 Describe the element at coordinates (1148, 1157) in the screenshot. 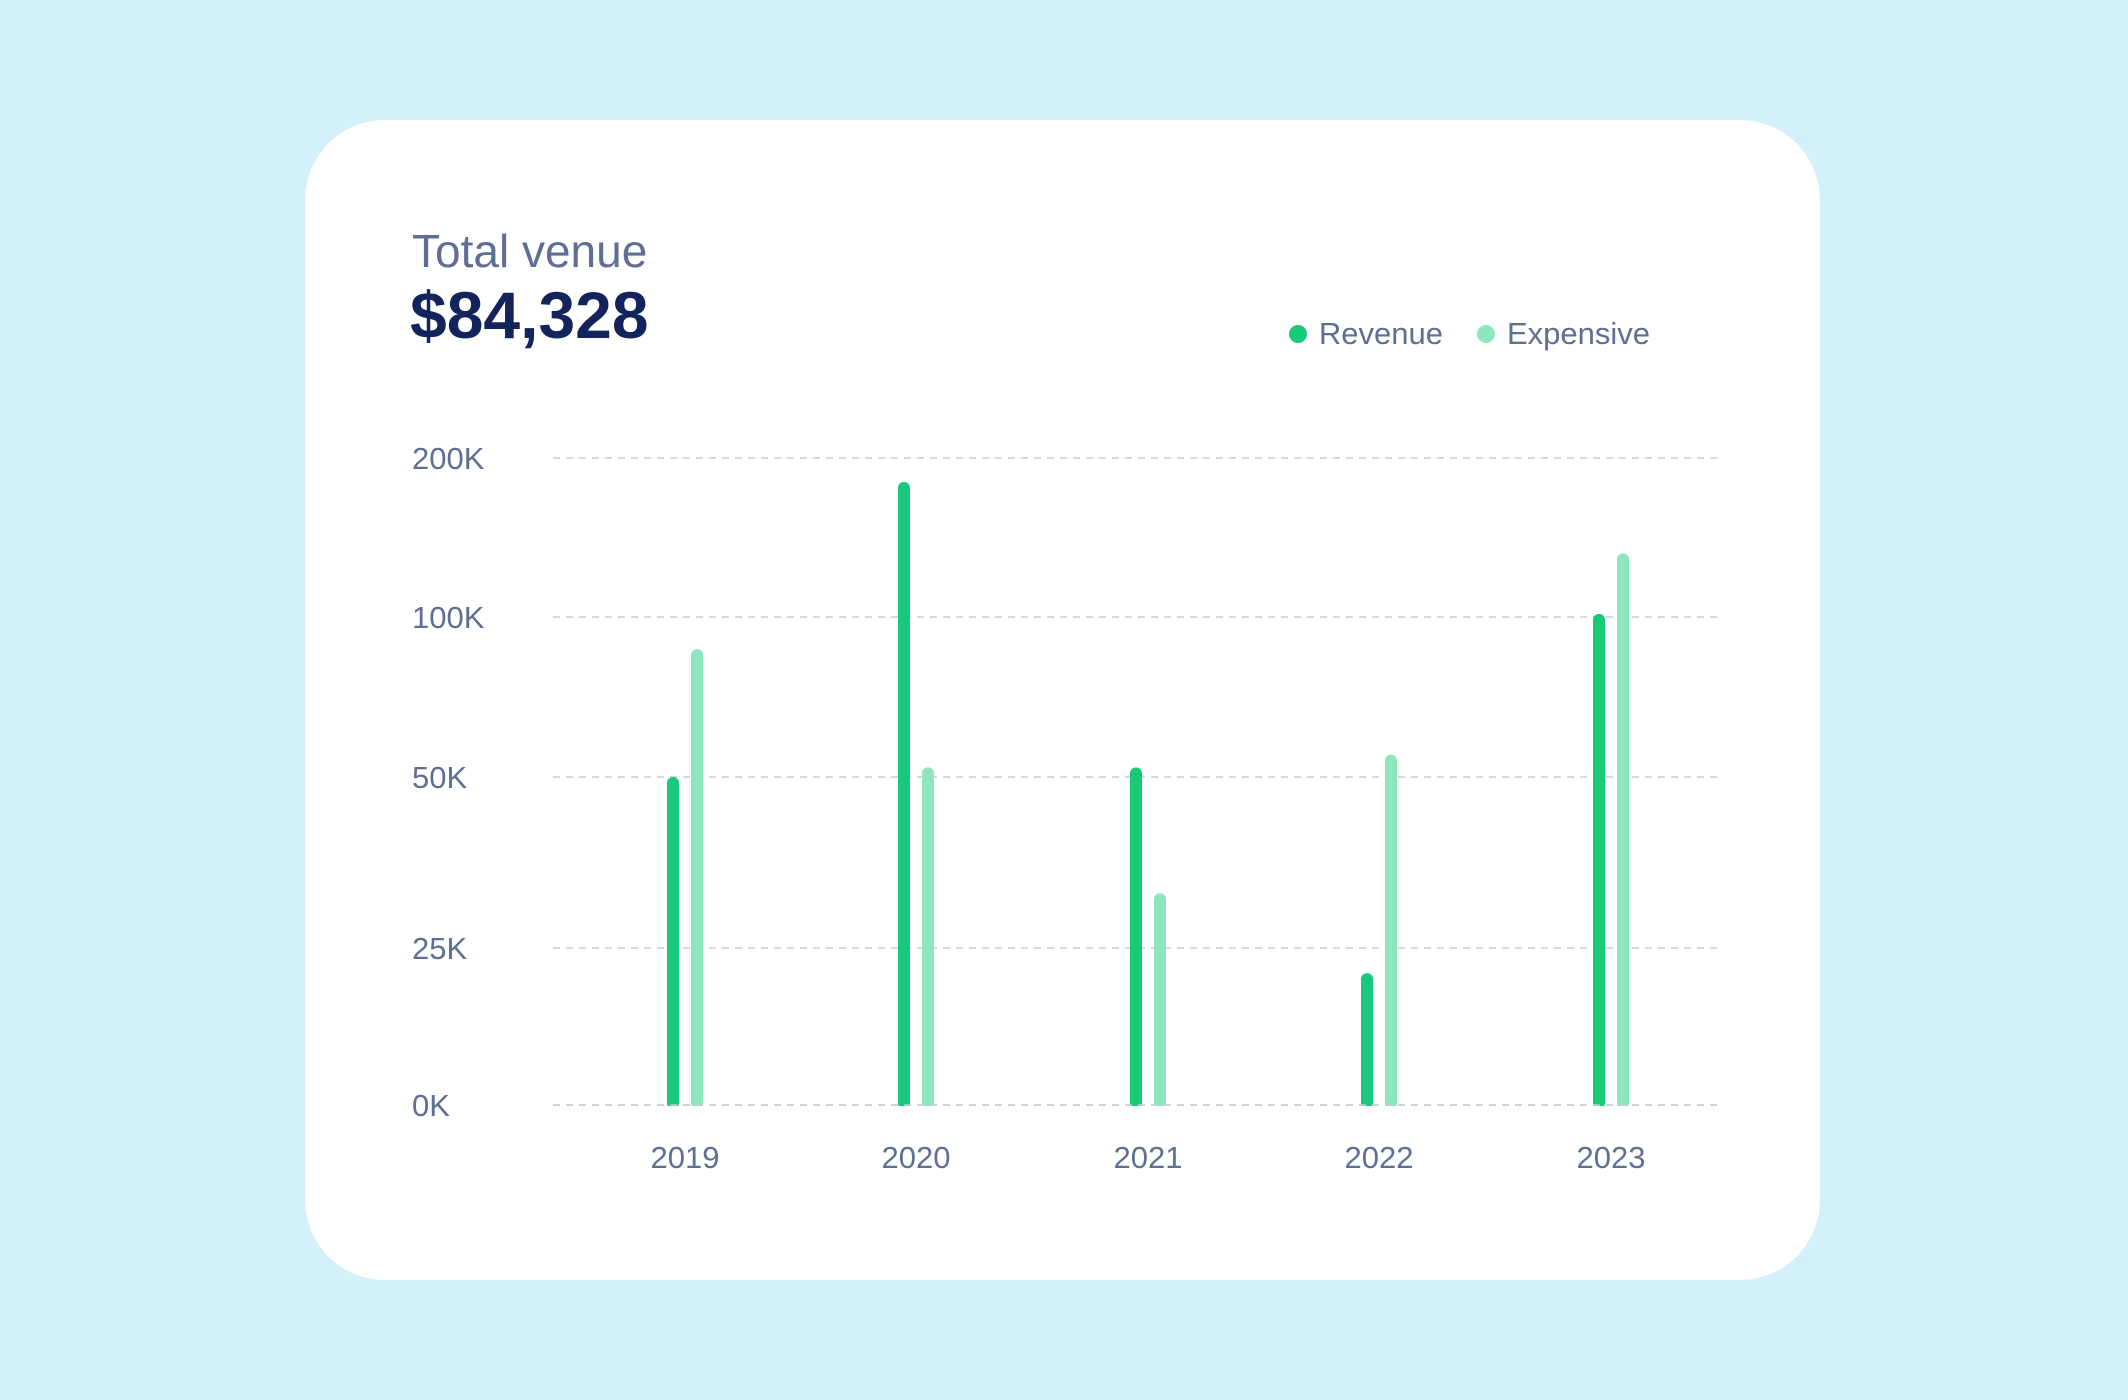

I see `x-tick-label: 2021` at that location.